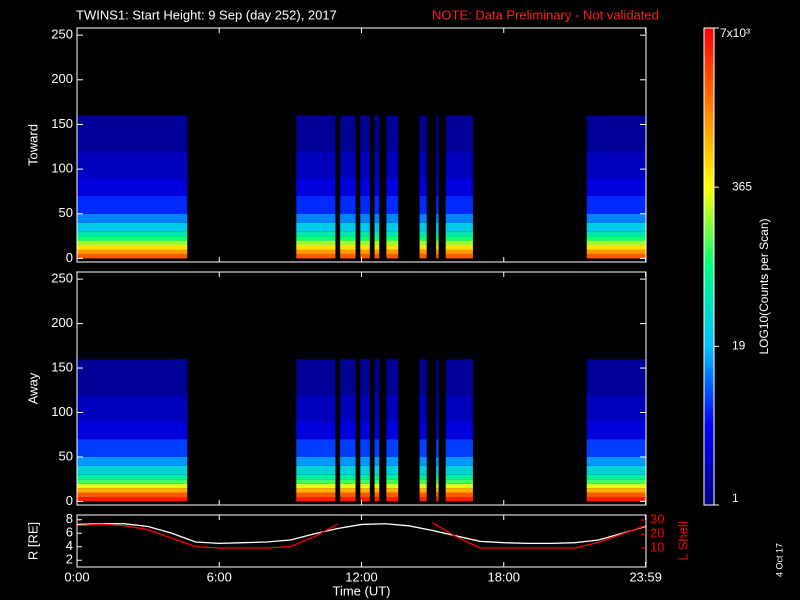  Describe the element at coordinates (361, 576) in the screenshot. I see `x-tick-label: 12:00` at that location.